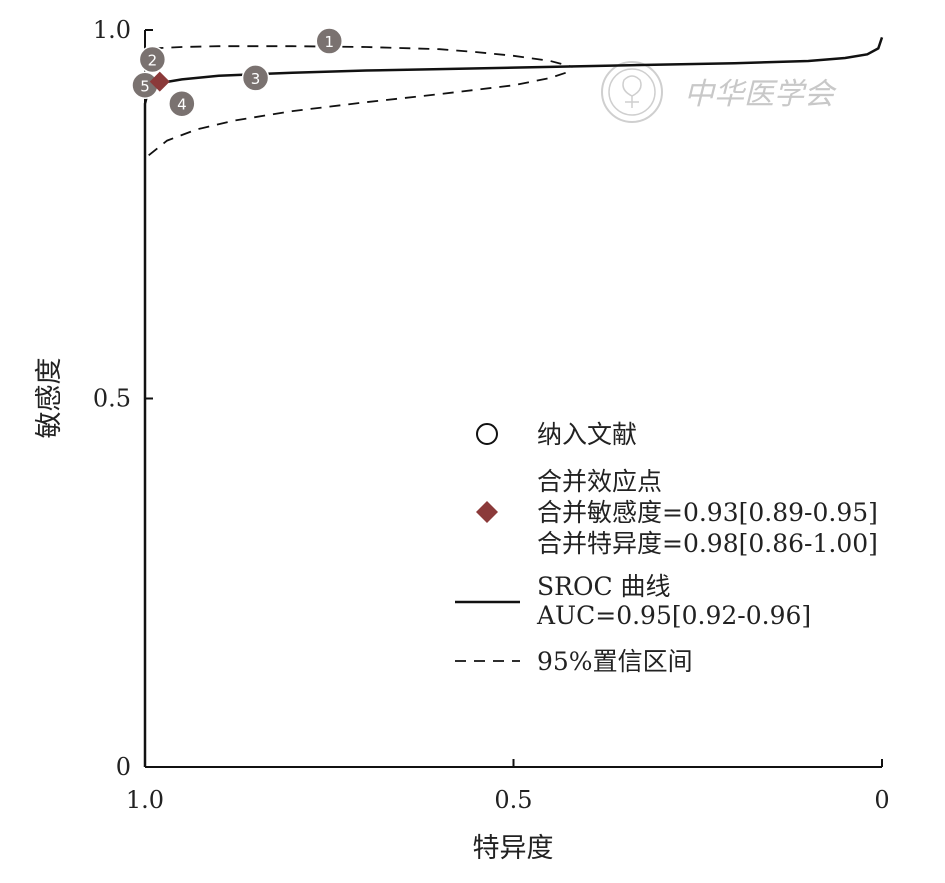 This screenshot has height=883, width=945. What do you see at coordinates (673, 615) in the screenshot?
I see `legend-auc: AUC=0.95[0.92-0.96]` at bounding box center [673, 615].